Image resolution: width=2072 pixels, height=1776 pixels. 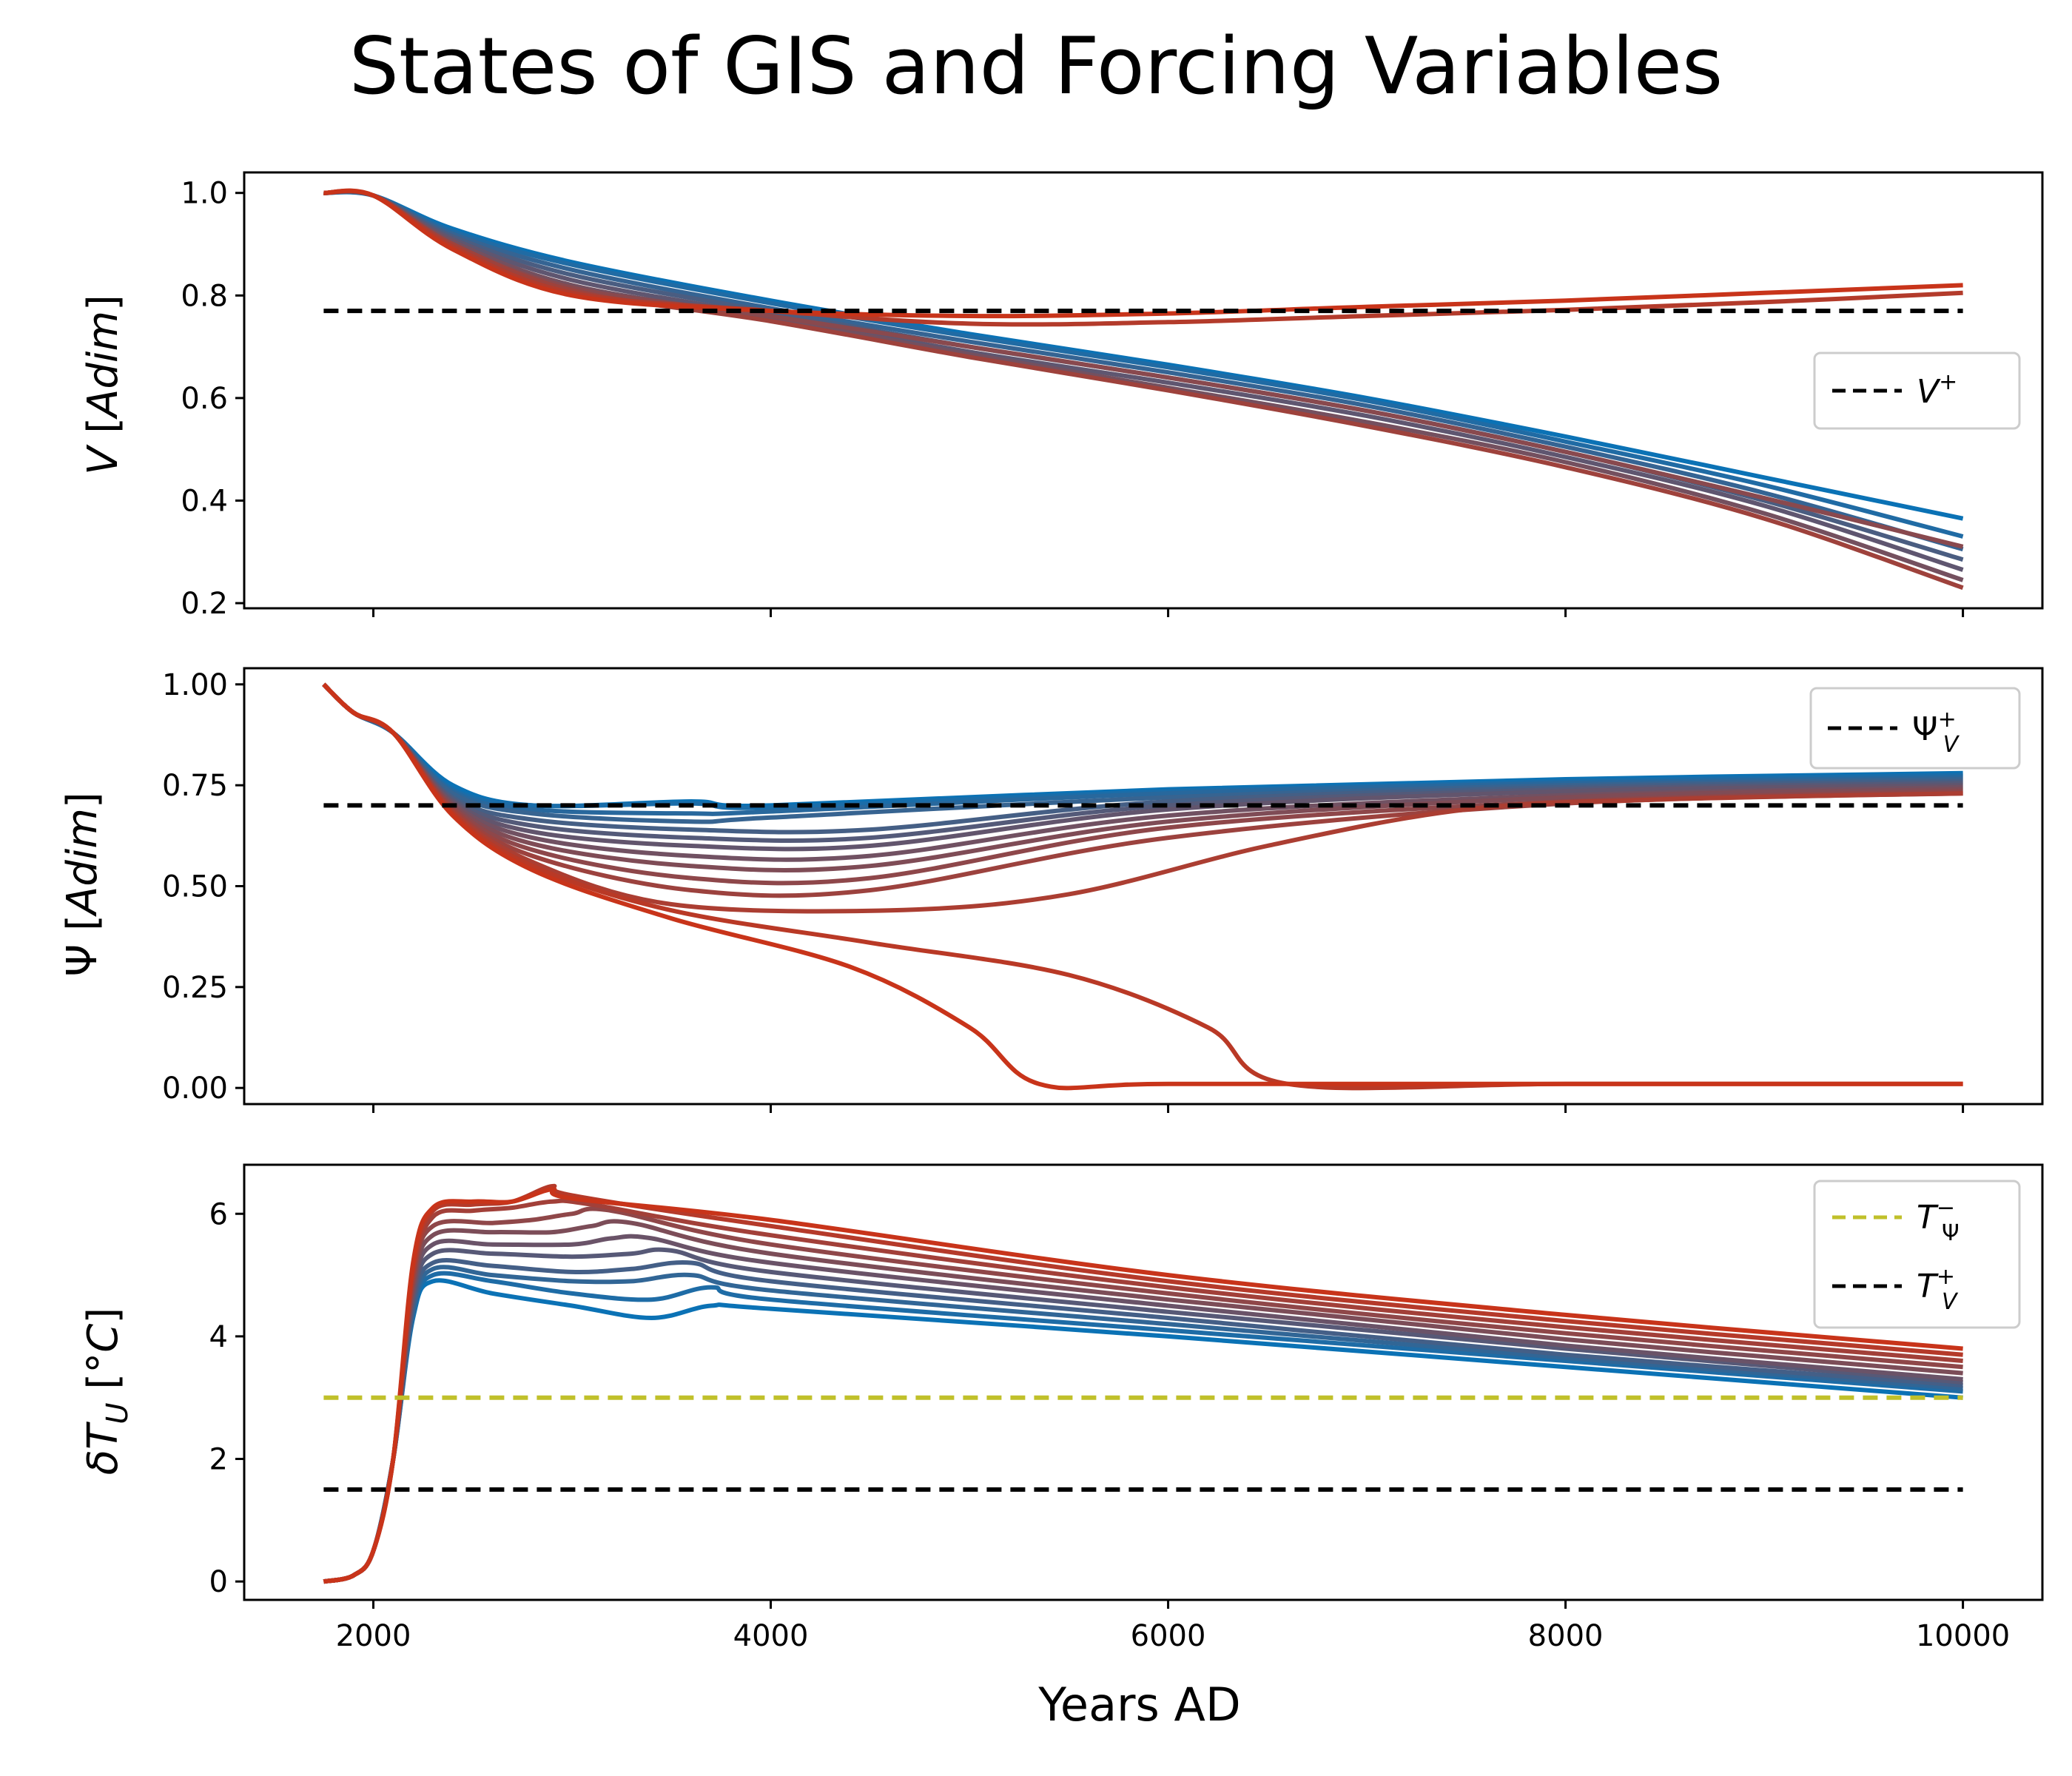 What do you see at coordinates (1036, 66) in the screenshot?
I see `figure-title: States of GIS and Forcing Variables` at bounding box center [1036, 66].